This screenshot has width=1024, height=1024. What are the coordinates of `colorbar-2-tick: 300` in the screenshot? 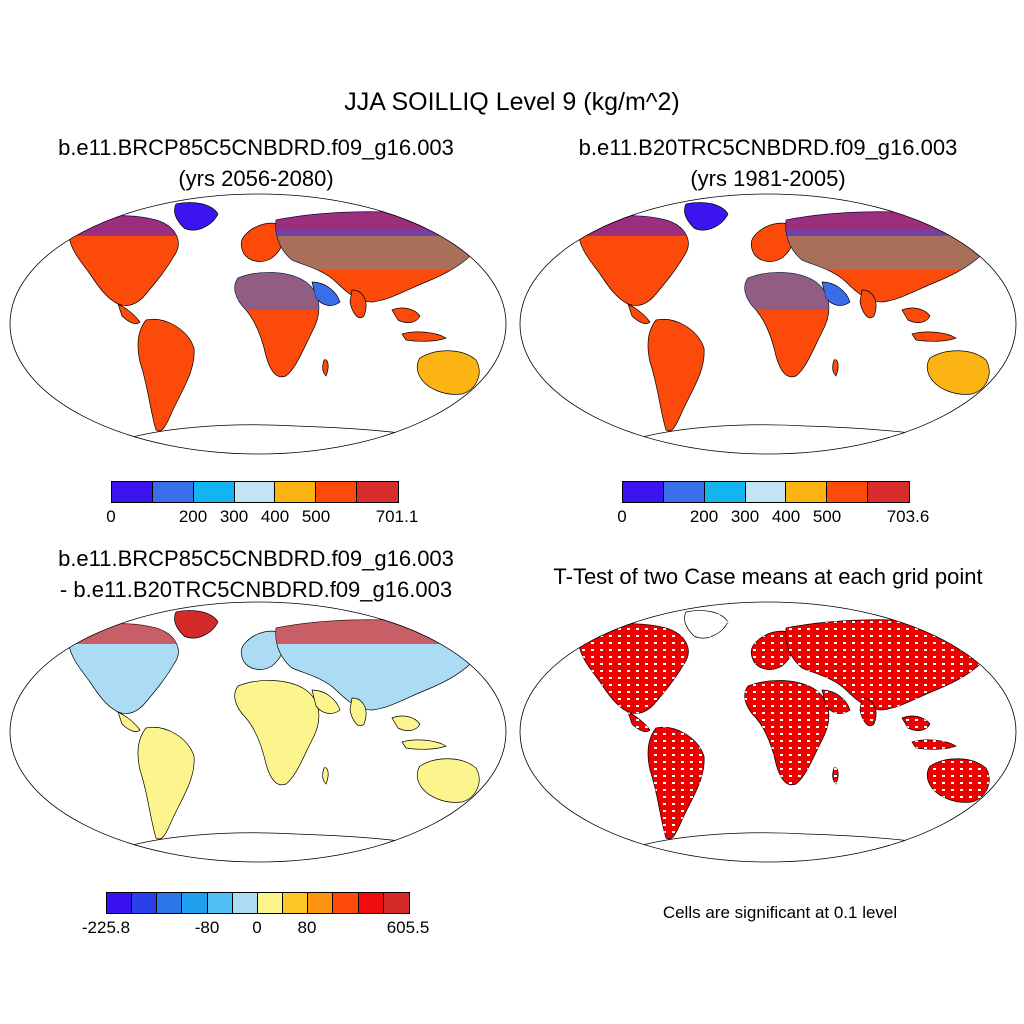 It's located at (745, 516).